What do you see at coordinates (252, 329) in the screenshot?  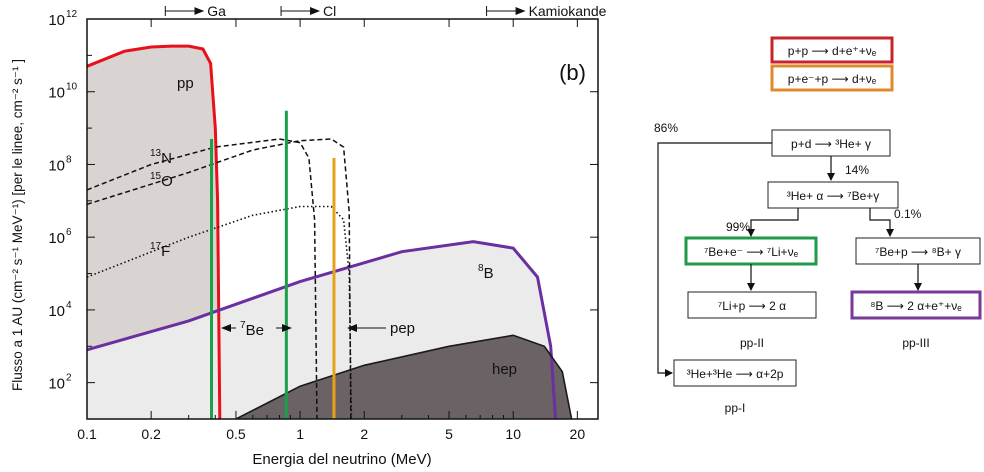 I see `be7-line-label: 7Be` at bounding box center [252, 329].